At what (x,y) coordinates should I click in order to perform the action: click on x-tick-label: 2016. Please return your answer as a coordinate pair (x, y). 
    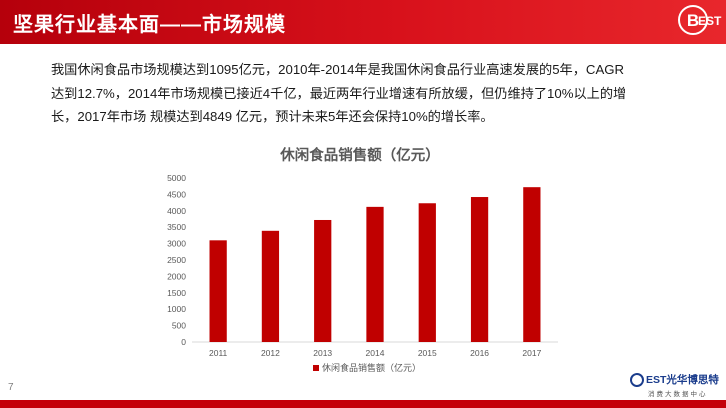
    Looking at the image, I should click on (479, 353).